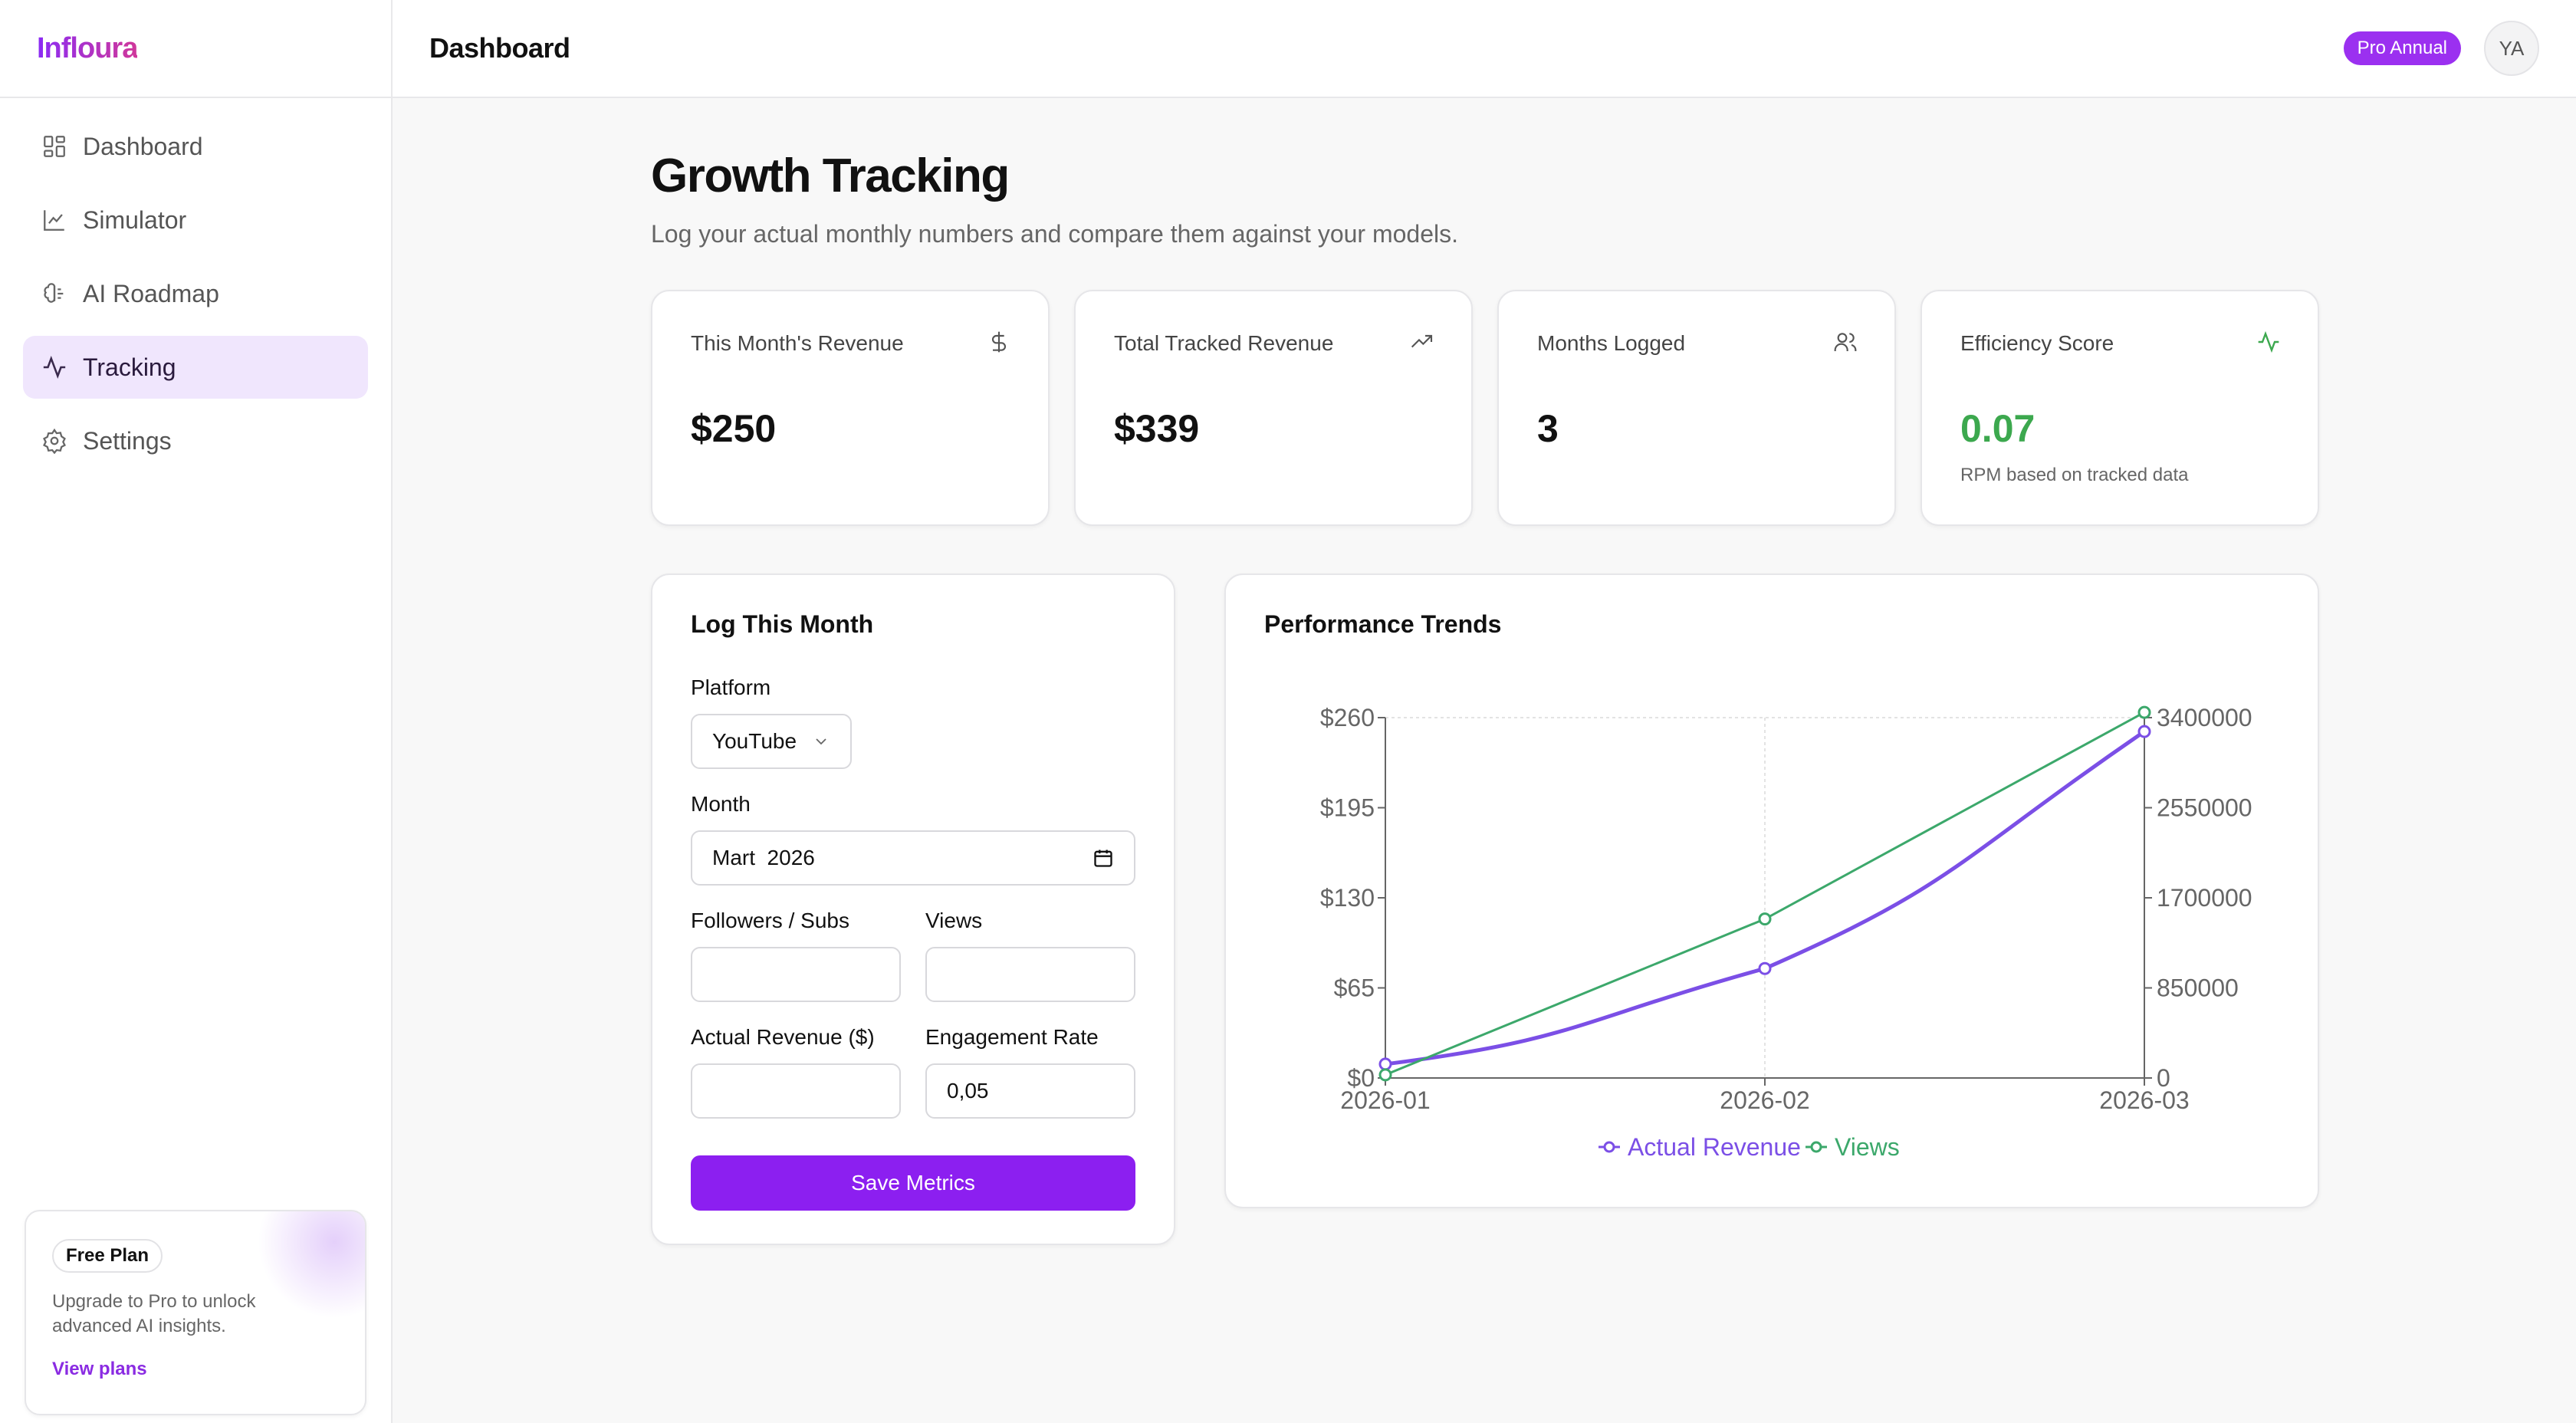 Image resolution: width=2576 pixels, height=1423 pixels. I want to click on sidebar-item-settings: Settings, so click(195, 440).